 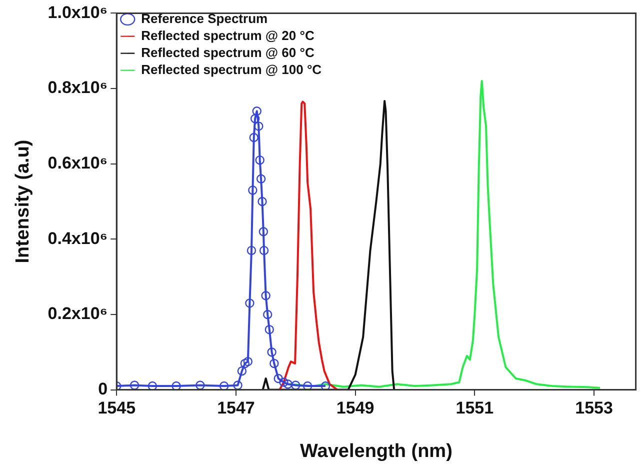 What do you see at coordinates (78, 163) in the screenshot?
I see `y-tick-label: 0.6x10⁶` at bounding box center [78, 163].